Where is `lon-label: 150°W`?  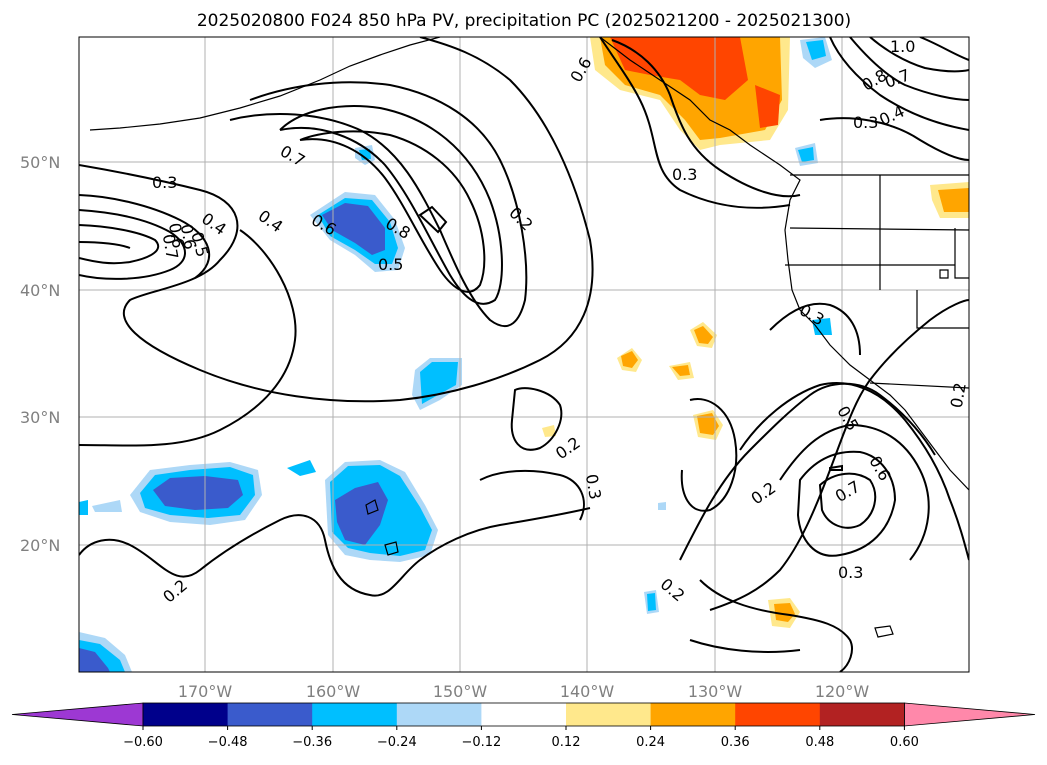
lon-label: 150°W is located at coordinates (460, 691).